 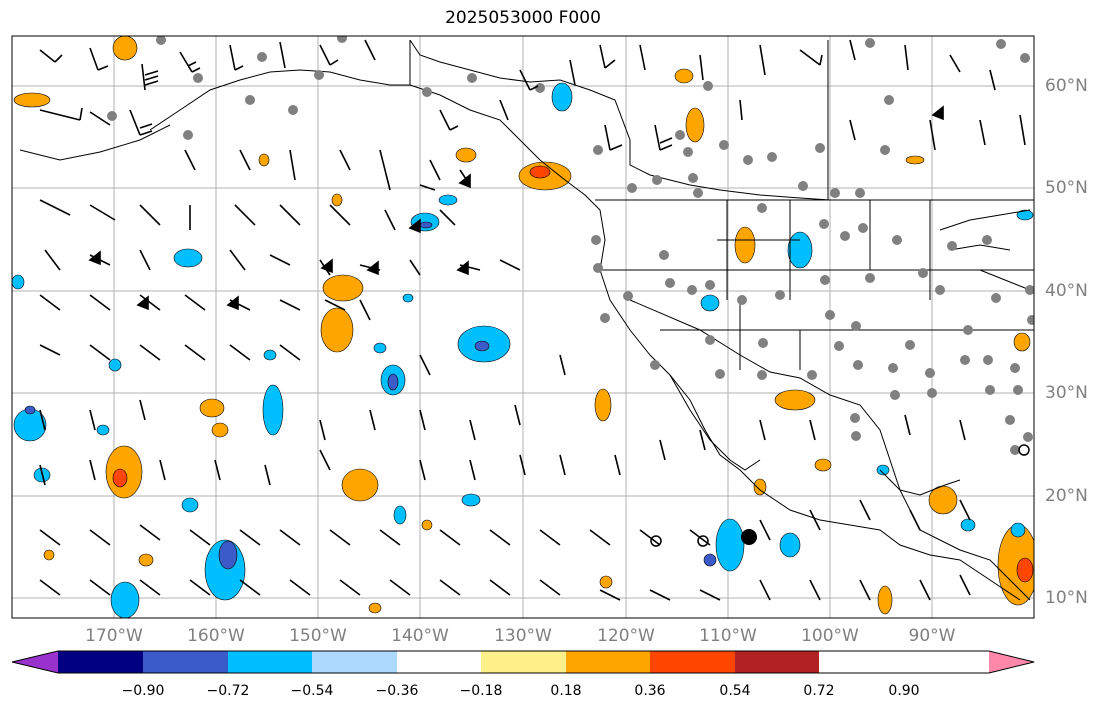 I want to click on lat-label: 20°N, so click(x=1066, y=496).